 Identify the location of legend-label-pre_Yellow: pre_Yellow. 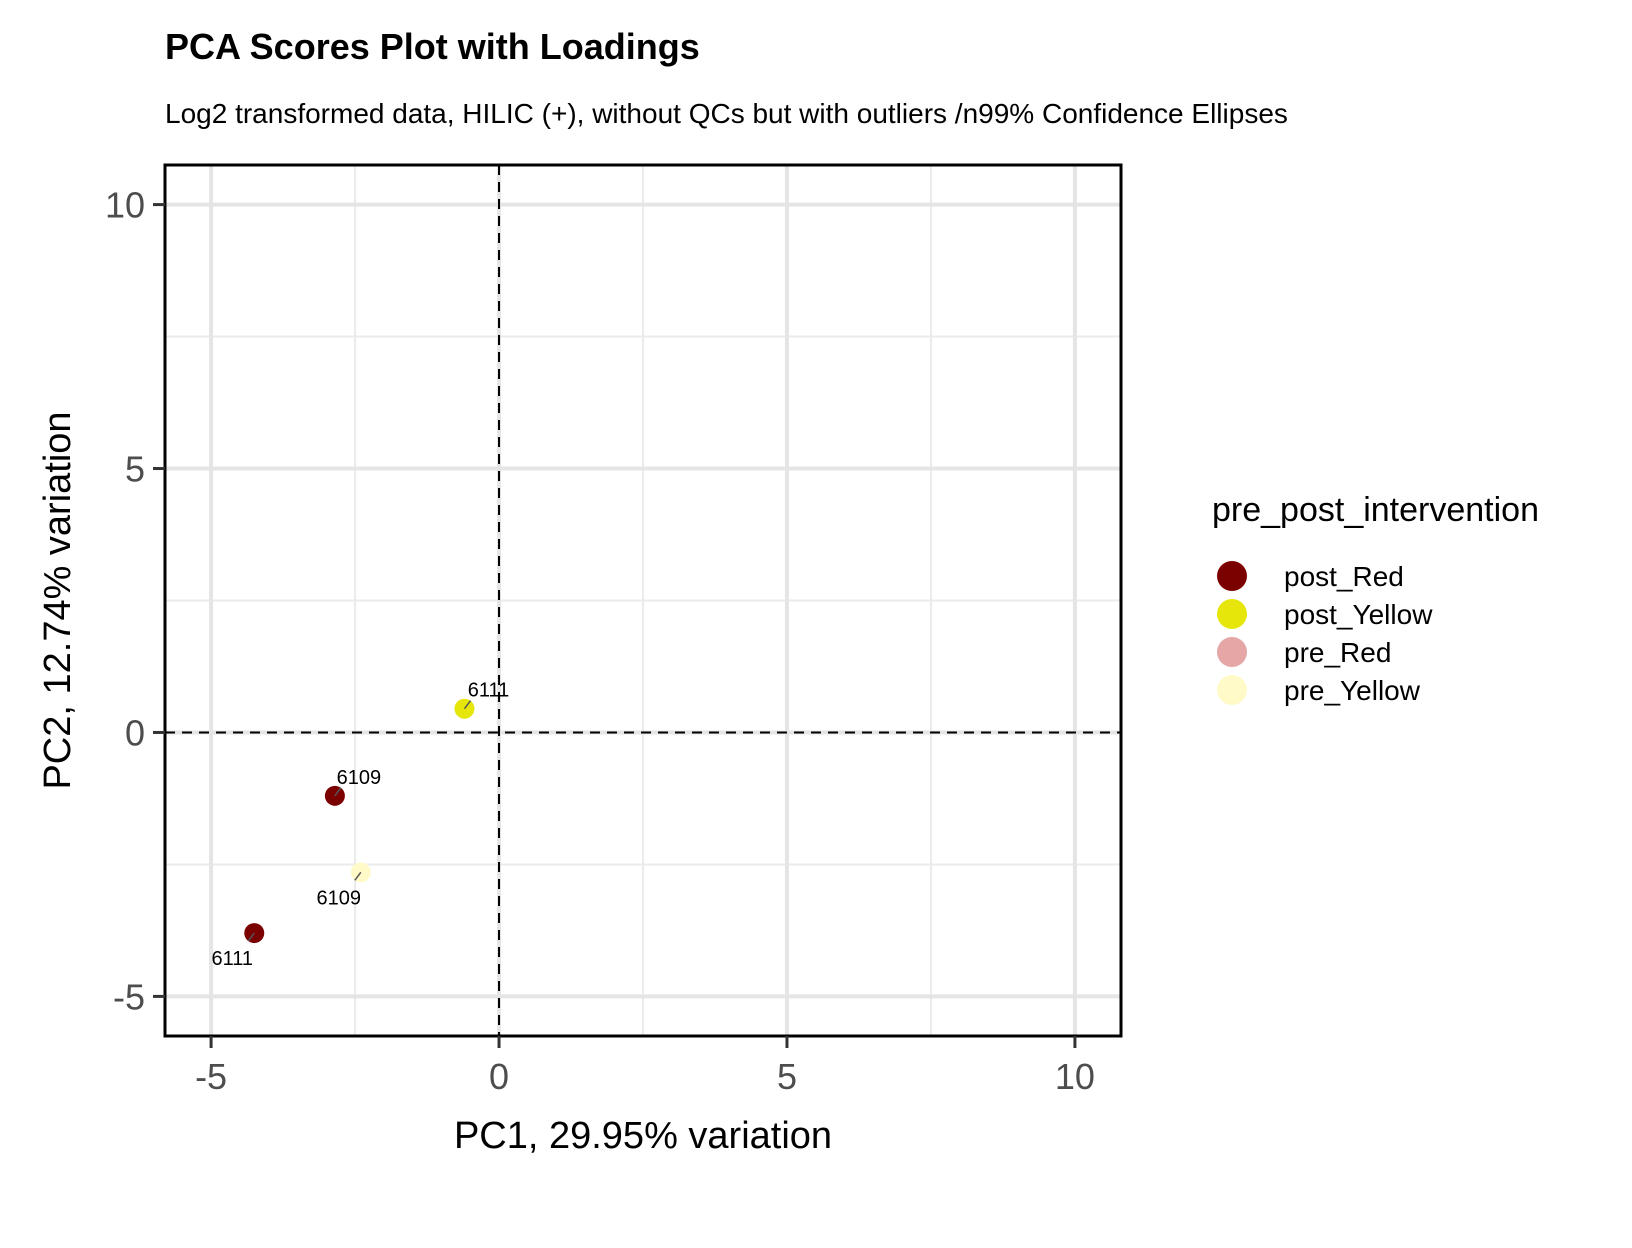
(1352, 690).